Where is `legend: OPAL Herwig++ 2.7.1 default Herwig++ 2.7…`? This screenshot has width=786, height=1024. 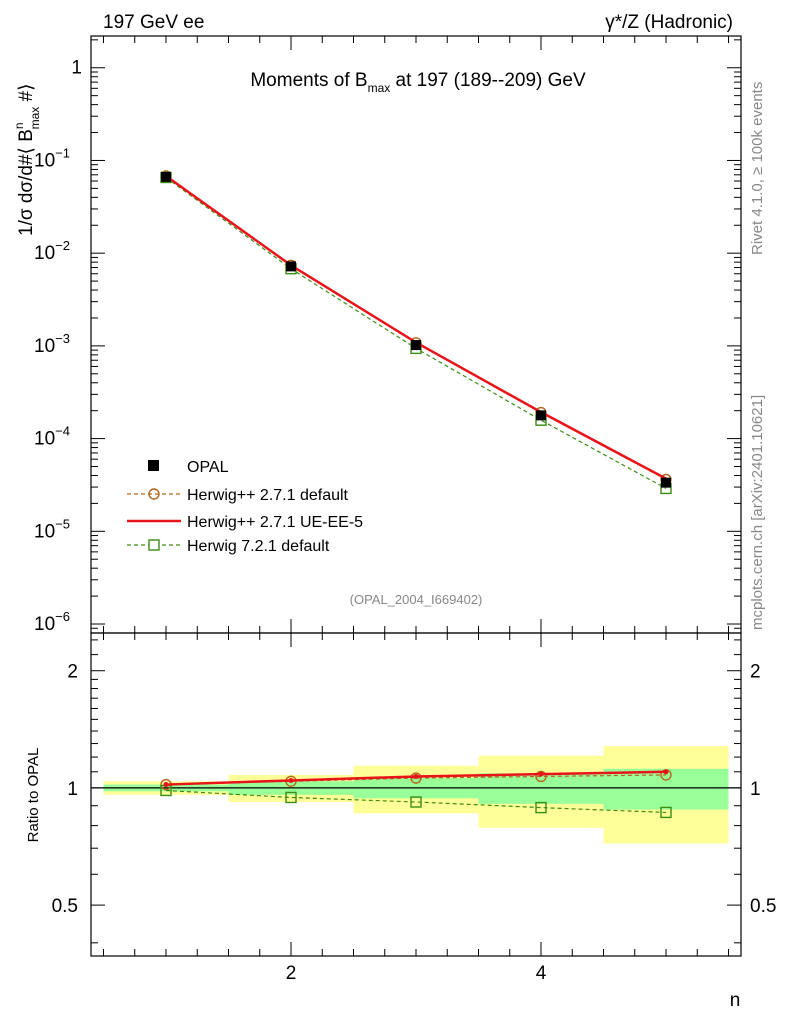
legend: OPAL Herwig++ 2.7.1 default Herwig++ 2.7… is located at coordinates (245, 507).